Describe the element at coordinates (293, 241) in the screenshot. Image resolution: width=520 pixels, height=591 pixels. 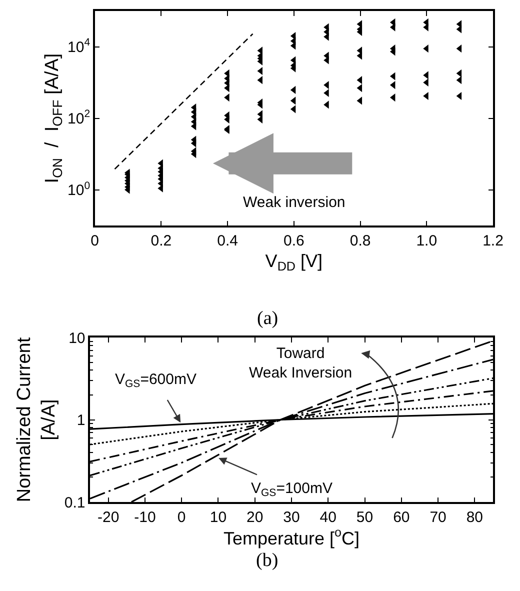
I see `x-tick-label: 0.6` at that location.